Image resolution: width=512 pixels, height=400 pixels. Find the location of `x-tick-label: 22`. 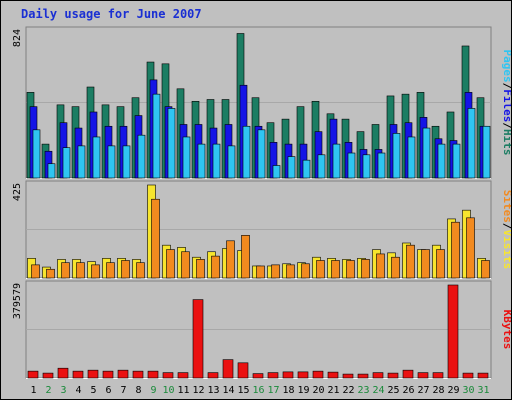

x-tick-label: 22 is located at coordinates (348, 390).